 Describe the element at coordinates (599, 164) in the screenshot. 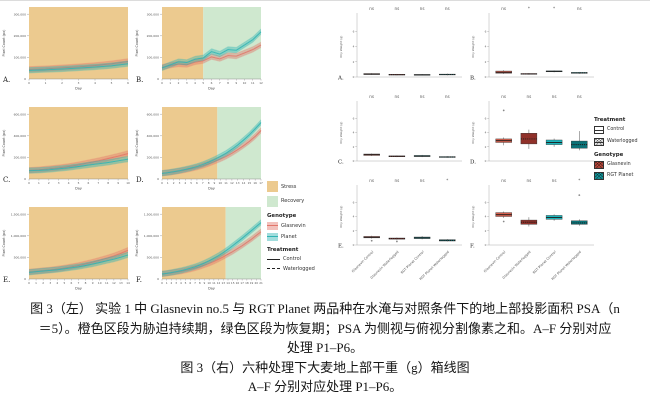

I see `boxkey-glasnevin-icon` at that location.